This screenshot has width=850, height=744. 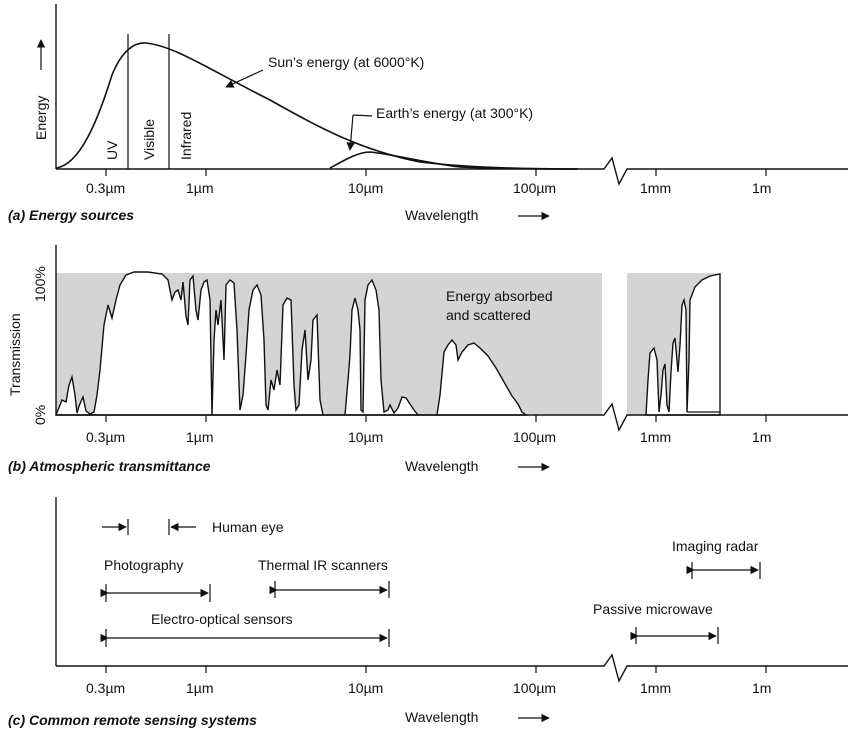 What do you see at coordinates (653, 609) in the screenshot?
I see `passive-microwave-label: Passive microwave` at bounding box center [653, 609].